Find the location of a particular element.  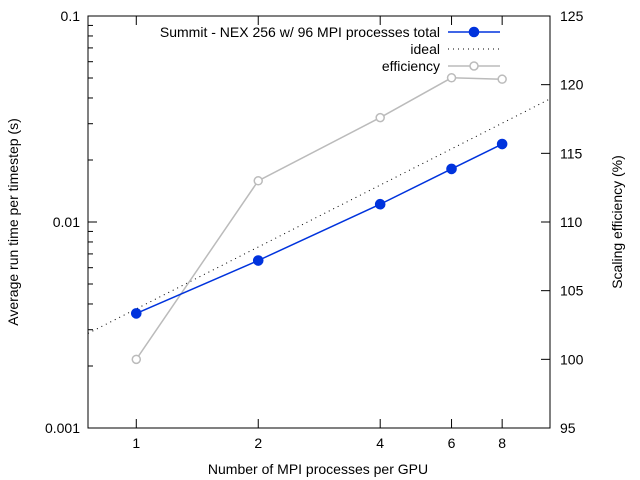

y2-tick-label: 120 is located at coordinates (572, 85).